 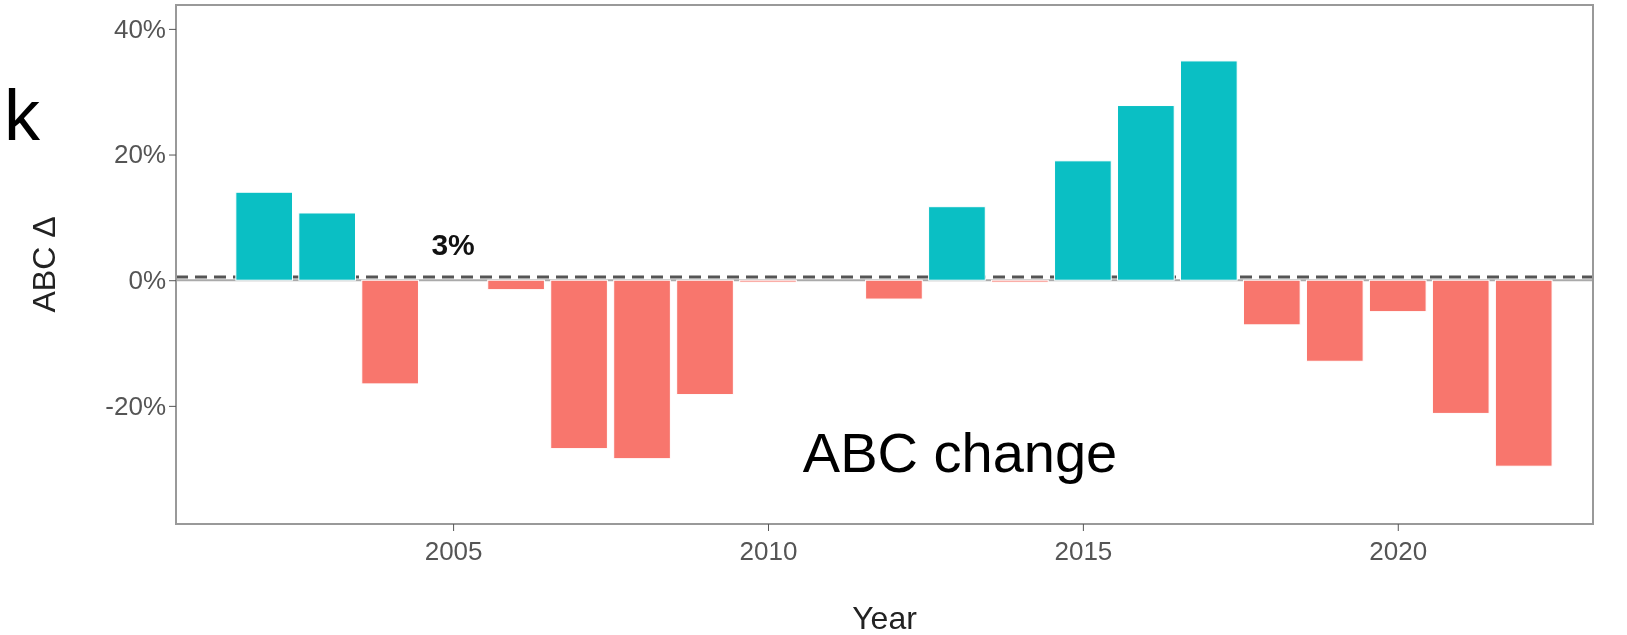 I want to click on y-tick-label: 0%, so click(x=147, y=280).